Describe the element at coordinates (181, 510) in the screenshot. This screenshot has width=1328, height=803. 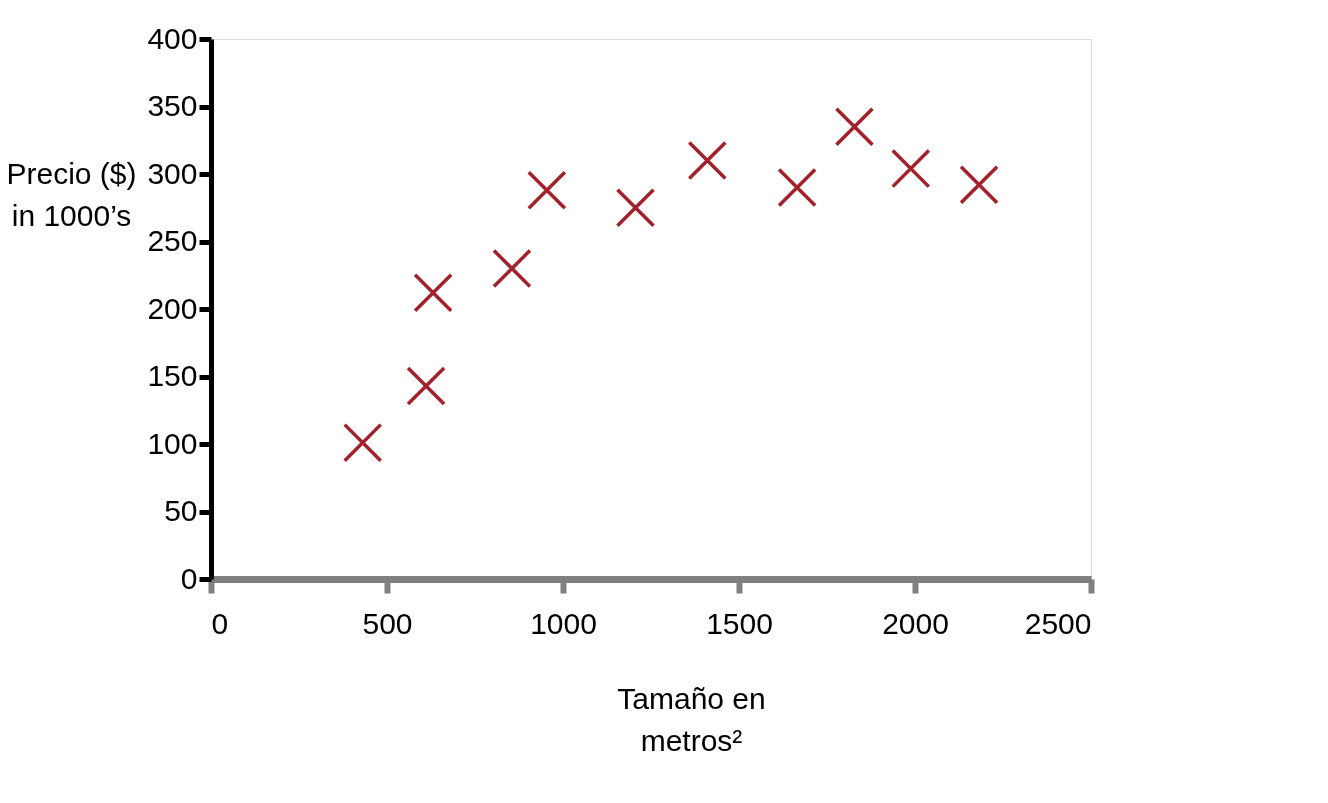
I see `y-tick-label: 50` at that location.